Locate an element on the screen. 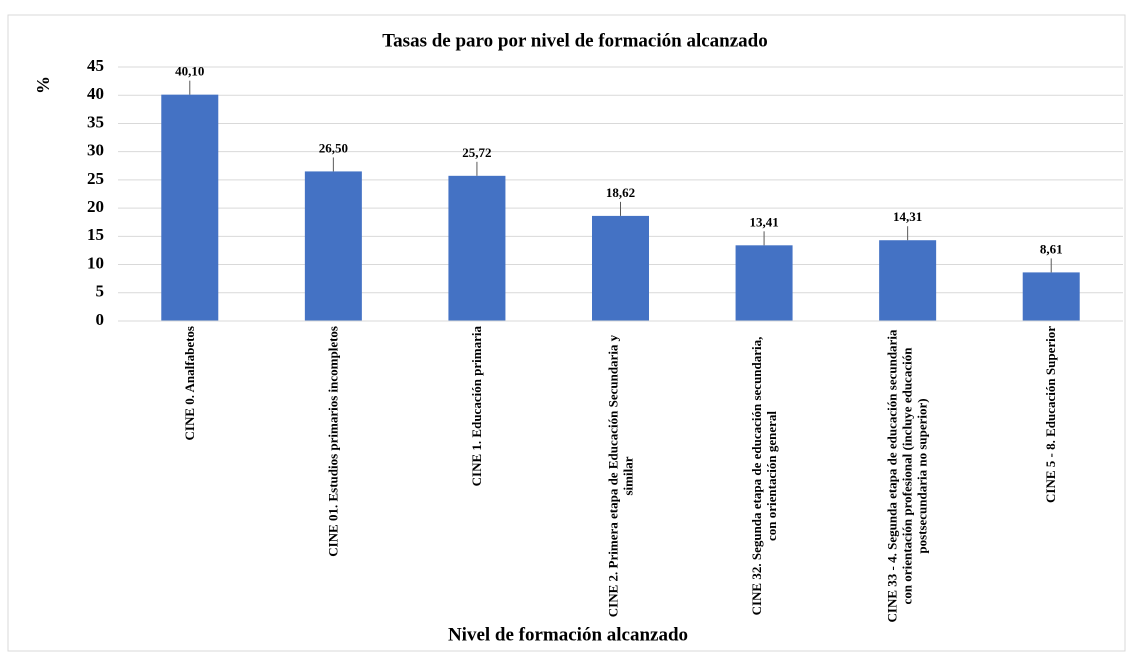 The image size is (1131, 653). y-tick-label: 45 is located at coordinates (95, 65).